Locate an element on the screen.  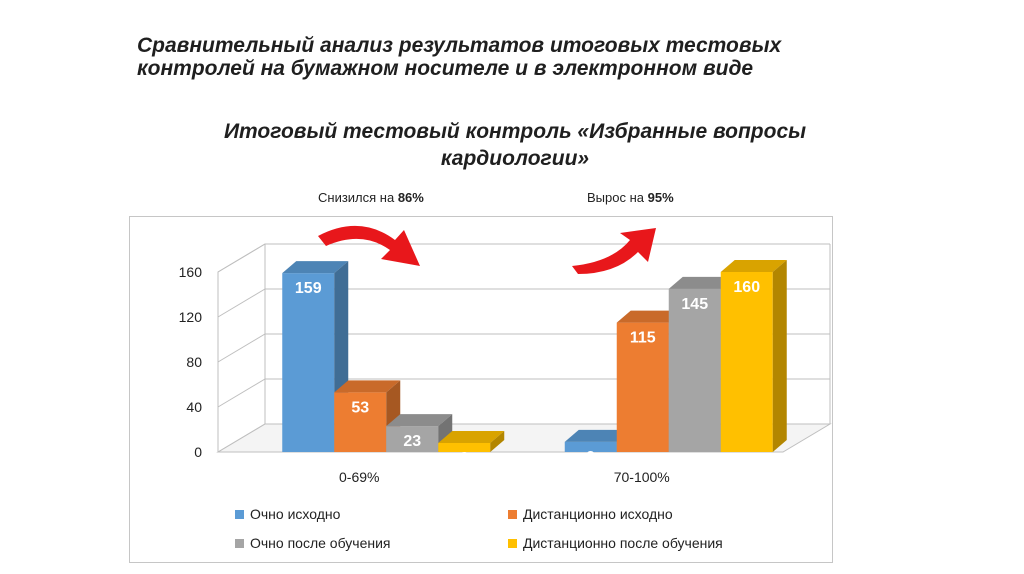
legend-item: Дистанционно исходно is located at coordinates (590, 514).